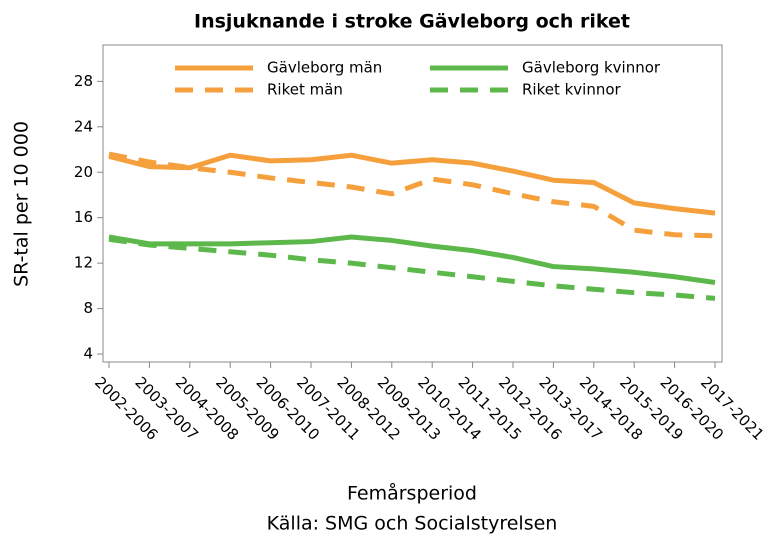 This screenshot has height=540, width=773. Describe the element at coordinates (412, 22) in the screenshot. I see `chart-title: Insjuknande i stroke Gävleborg och riket` at that location.